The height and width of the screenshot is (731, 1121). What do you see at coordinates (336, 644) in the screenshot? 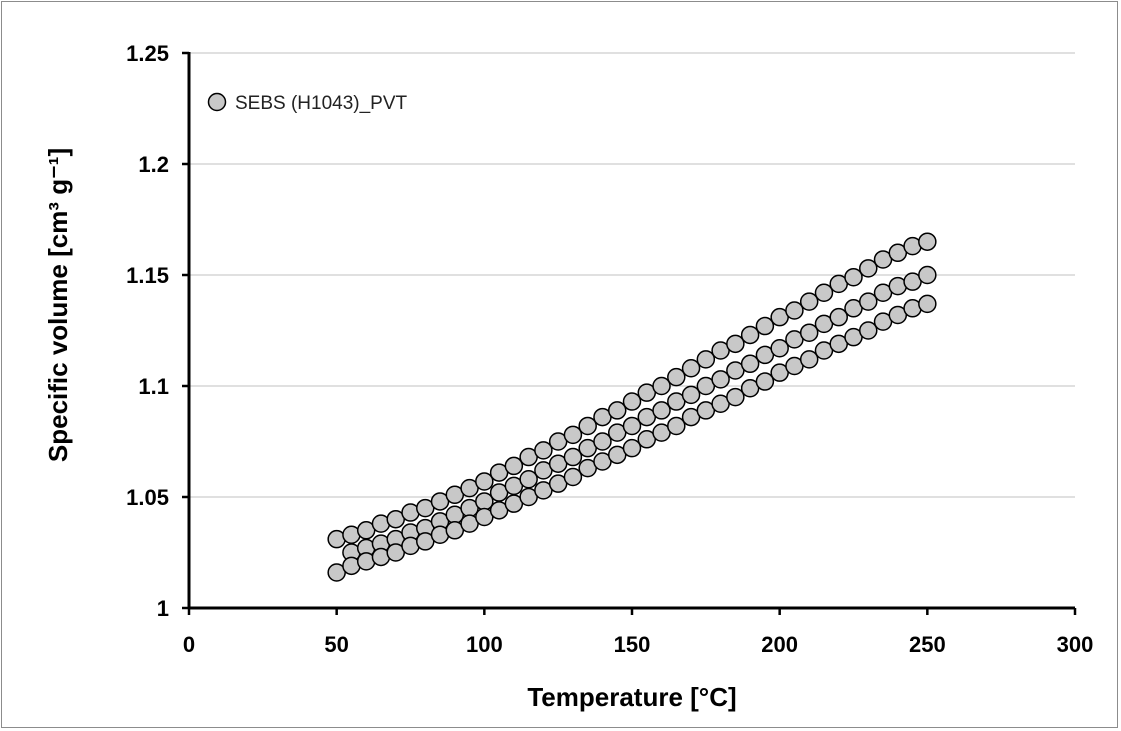
I see `x-tick-label-1: 50` at bounding box center [336, 644].